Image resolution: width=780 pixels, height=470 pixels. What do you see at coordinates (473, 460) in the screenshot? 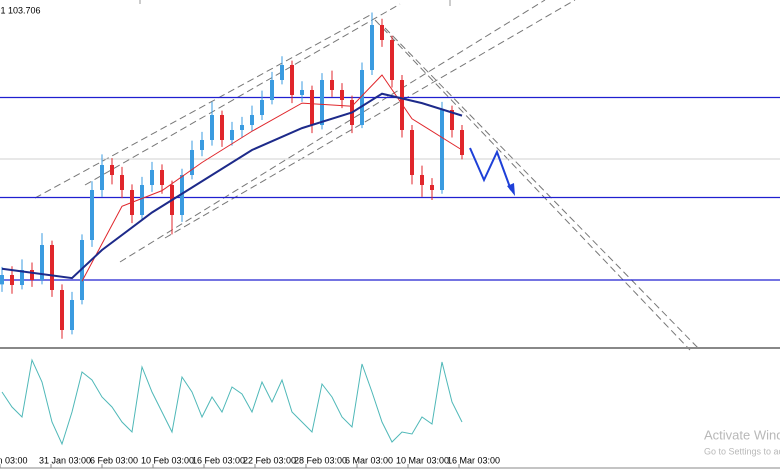
I see `x-tick-label: 16 Mar 03:00` at bounding box center [473, 460].